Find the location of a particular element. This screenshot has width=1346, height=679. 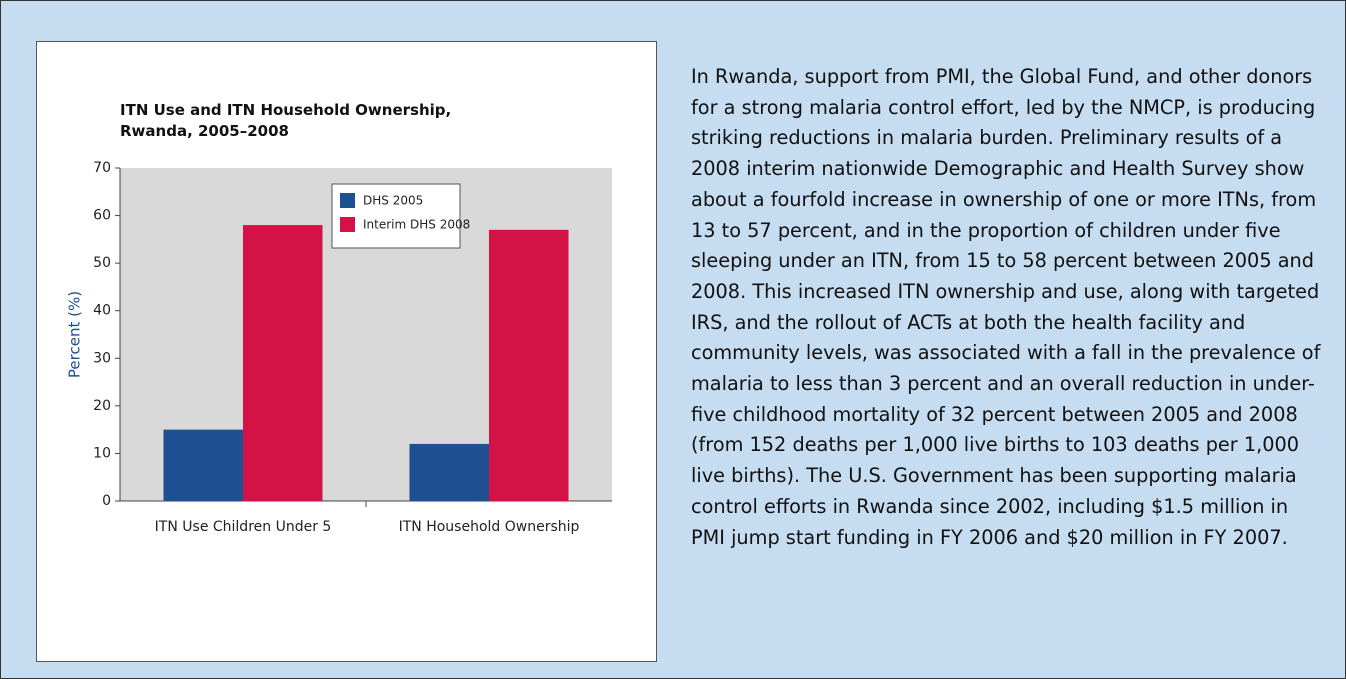

y-axis-label: Percent (%) is located at coordinates (75, 334).